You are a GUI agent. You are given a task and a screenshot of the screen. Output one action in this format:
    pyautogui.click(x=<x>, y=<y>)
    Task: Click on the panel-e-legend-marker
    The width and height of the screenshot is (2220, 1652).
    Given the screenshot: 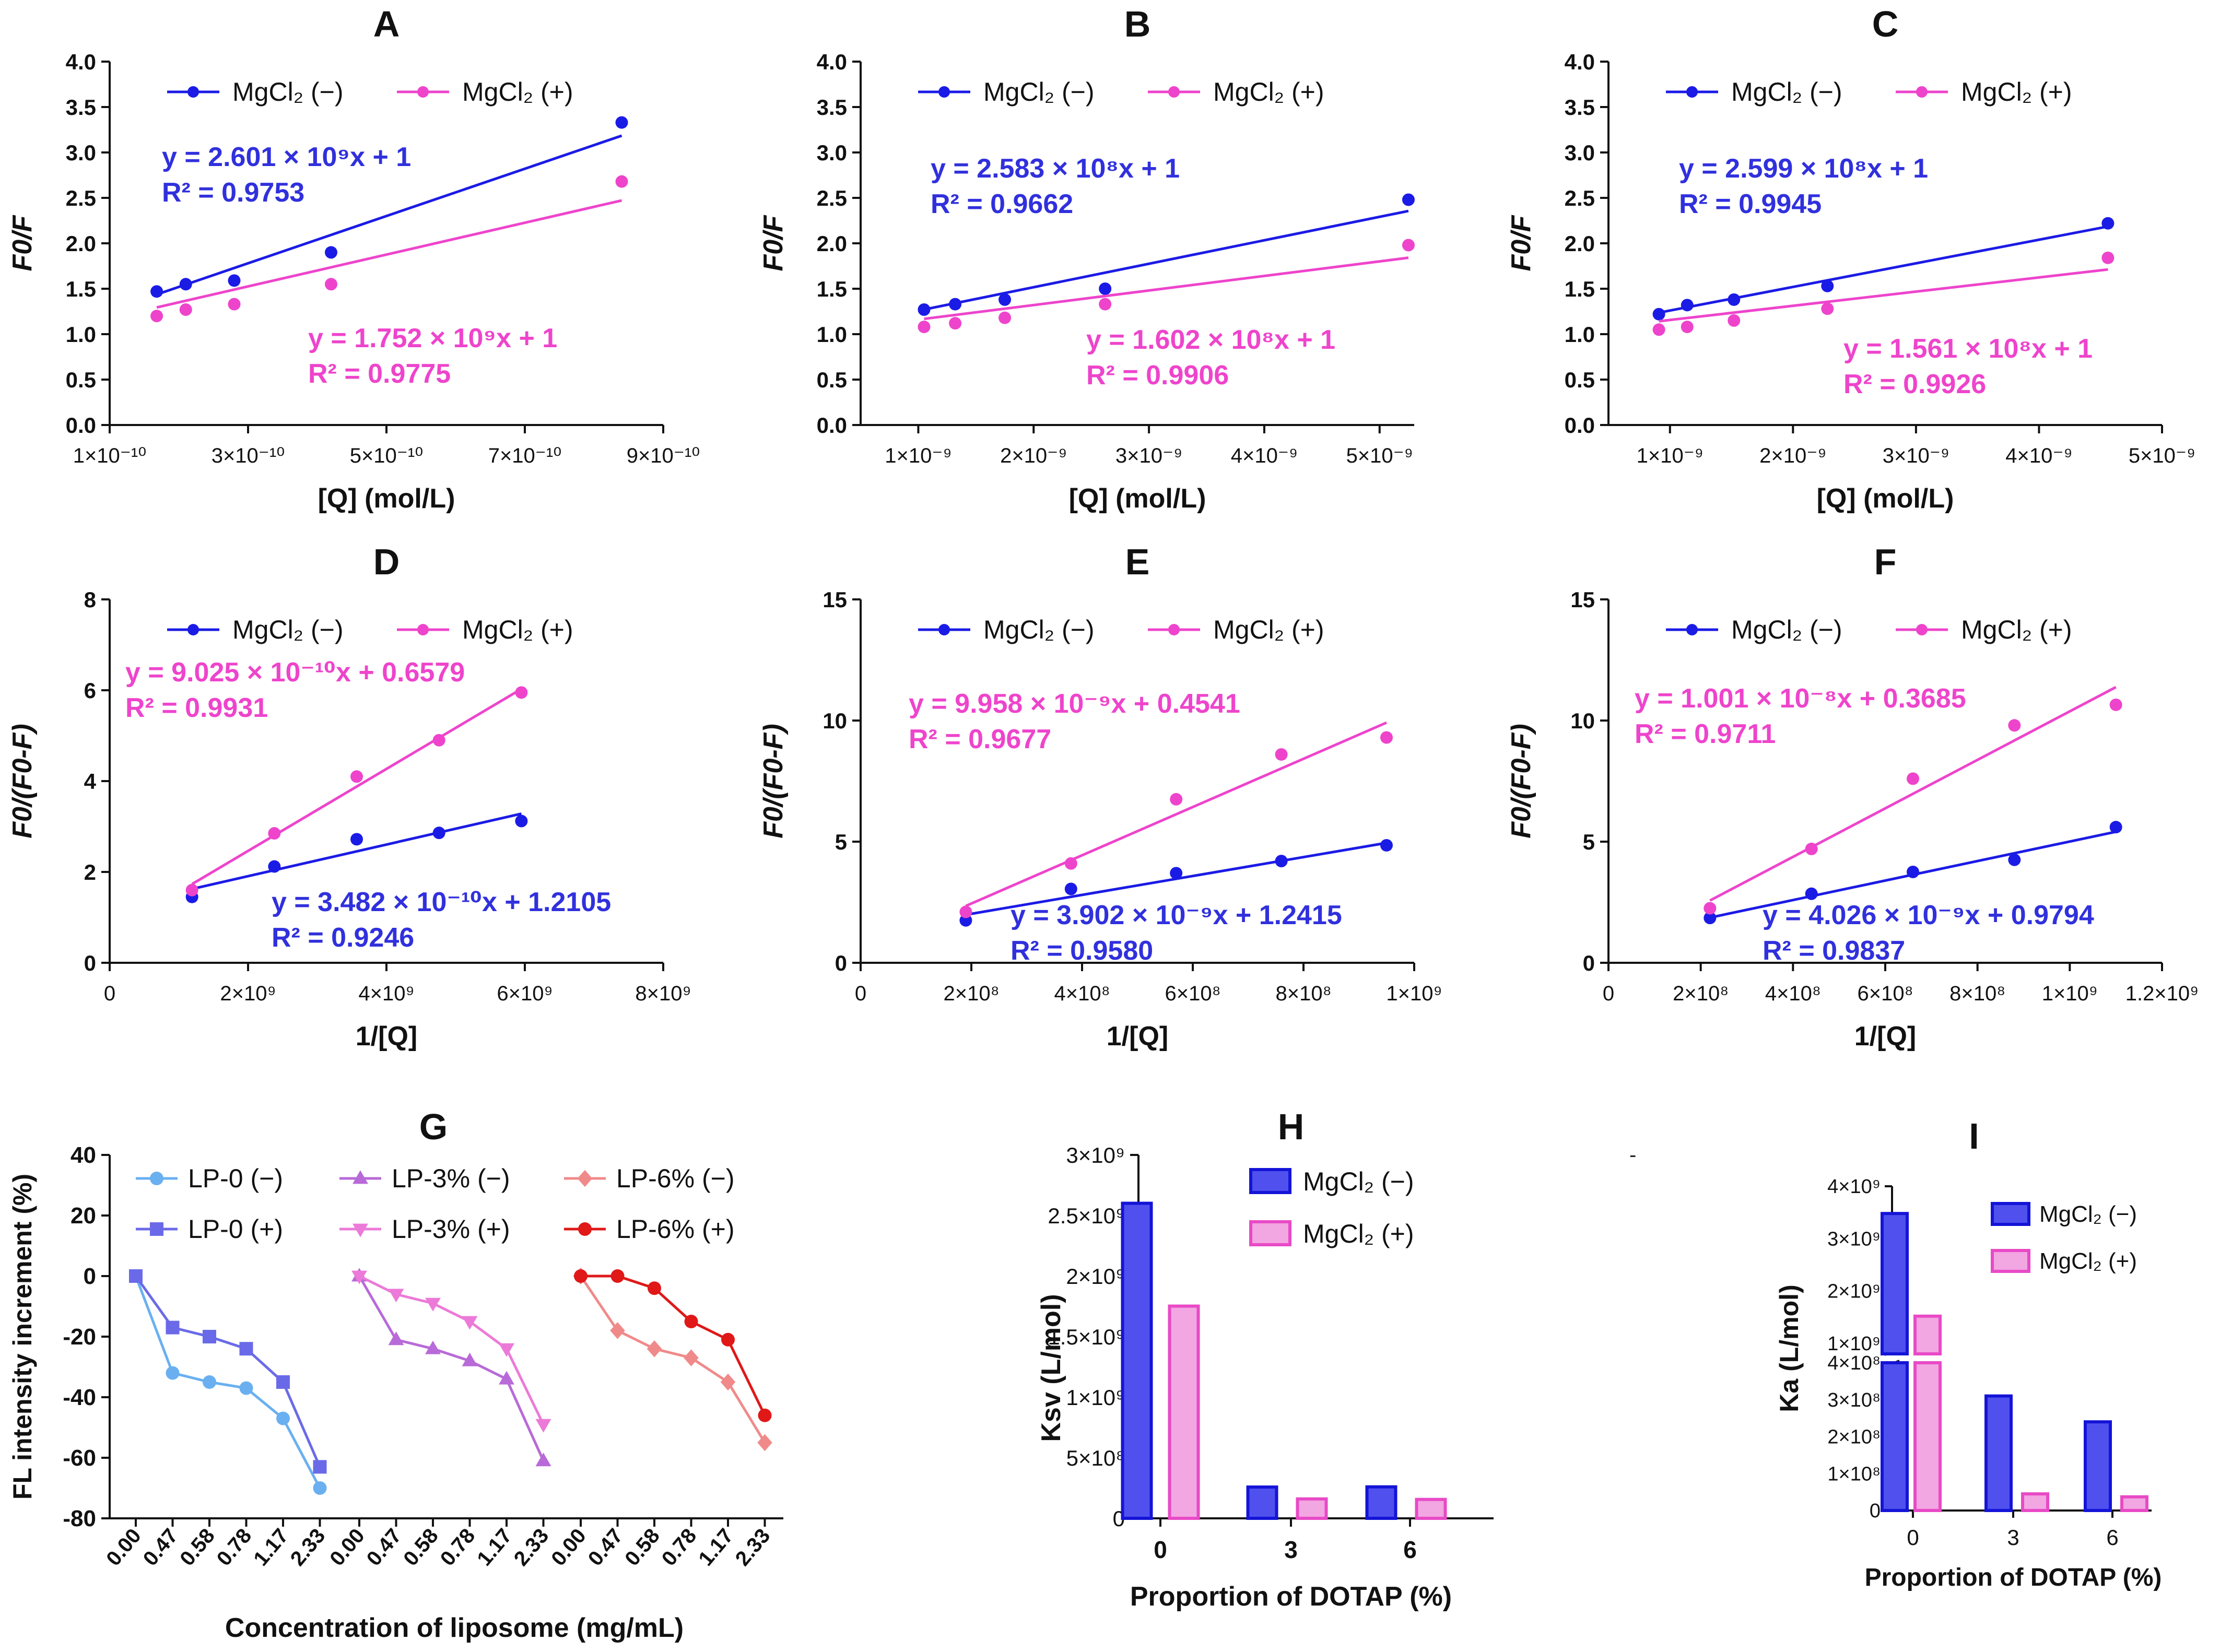 What is the action you would take?
    pyautogui.click(x=1174, y=629)
    